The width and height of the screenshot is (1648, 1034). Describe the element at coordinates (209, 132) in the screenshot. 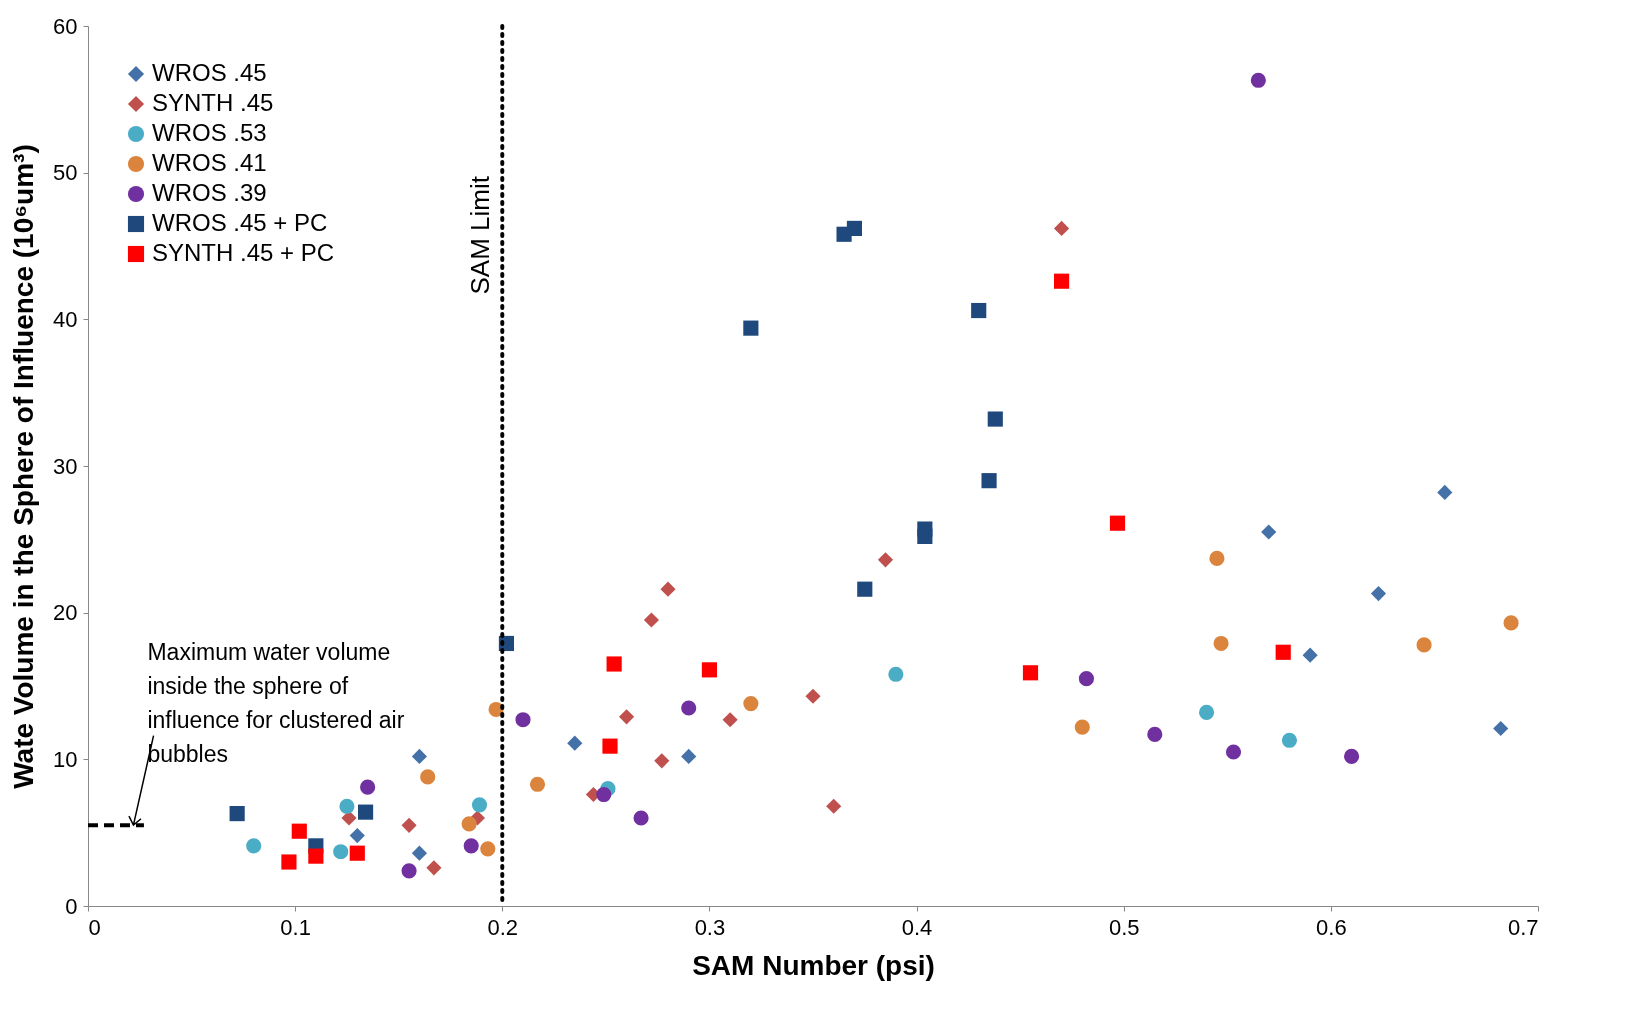

I see `legend-label: WROS .53` at that location.